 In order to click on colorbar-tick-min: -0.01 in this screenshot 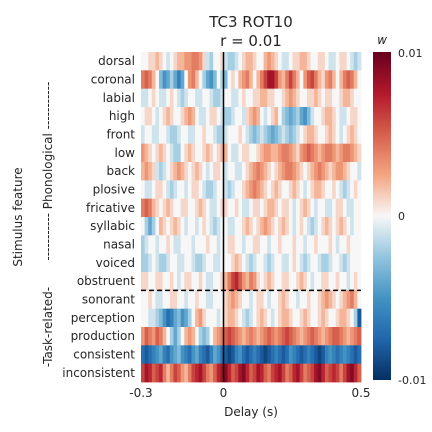, I will do `click(412, 380)`.